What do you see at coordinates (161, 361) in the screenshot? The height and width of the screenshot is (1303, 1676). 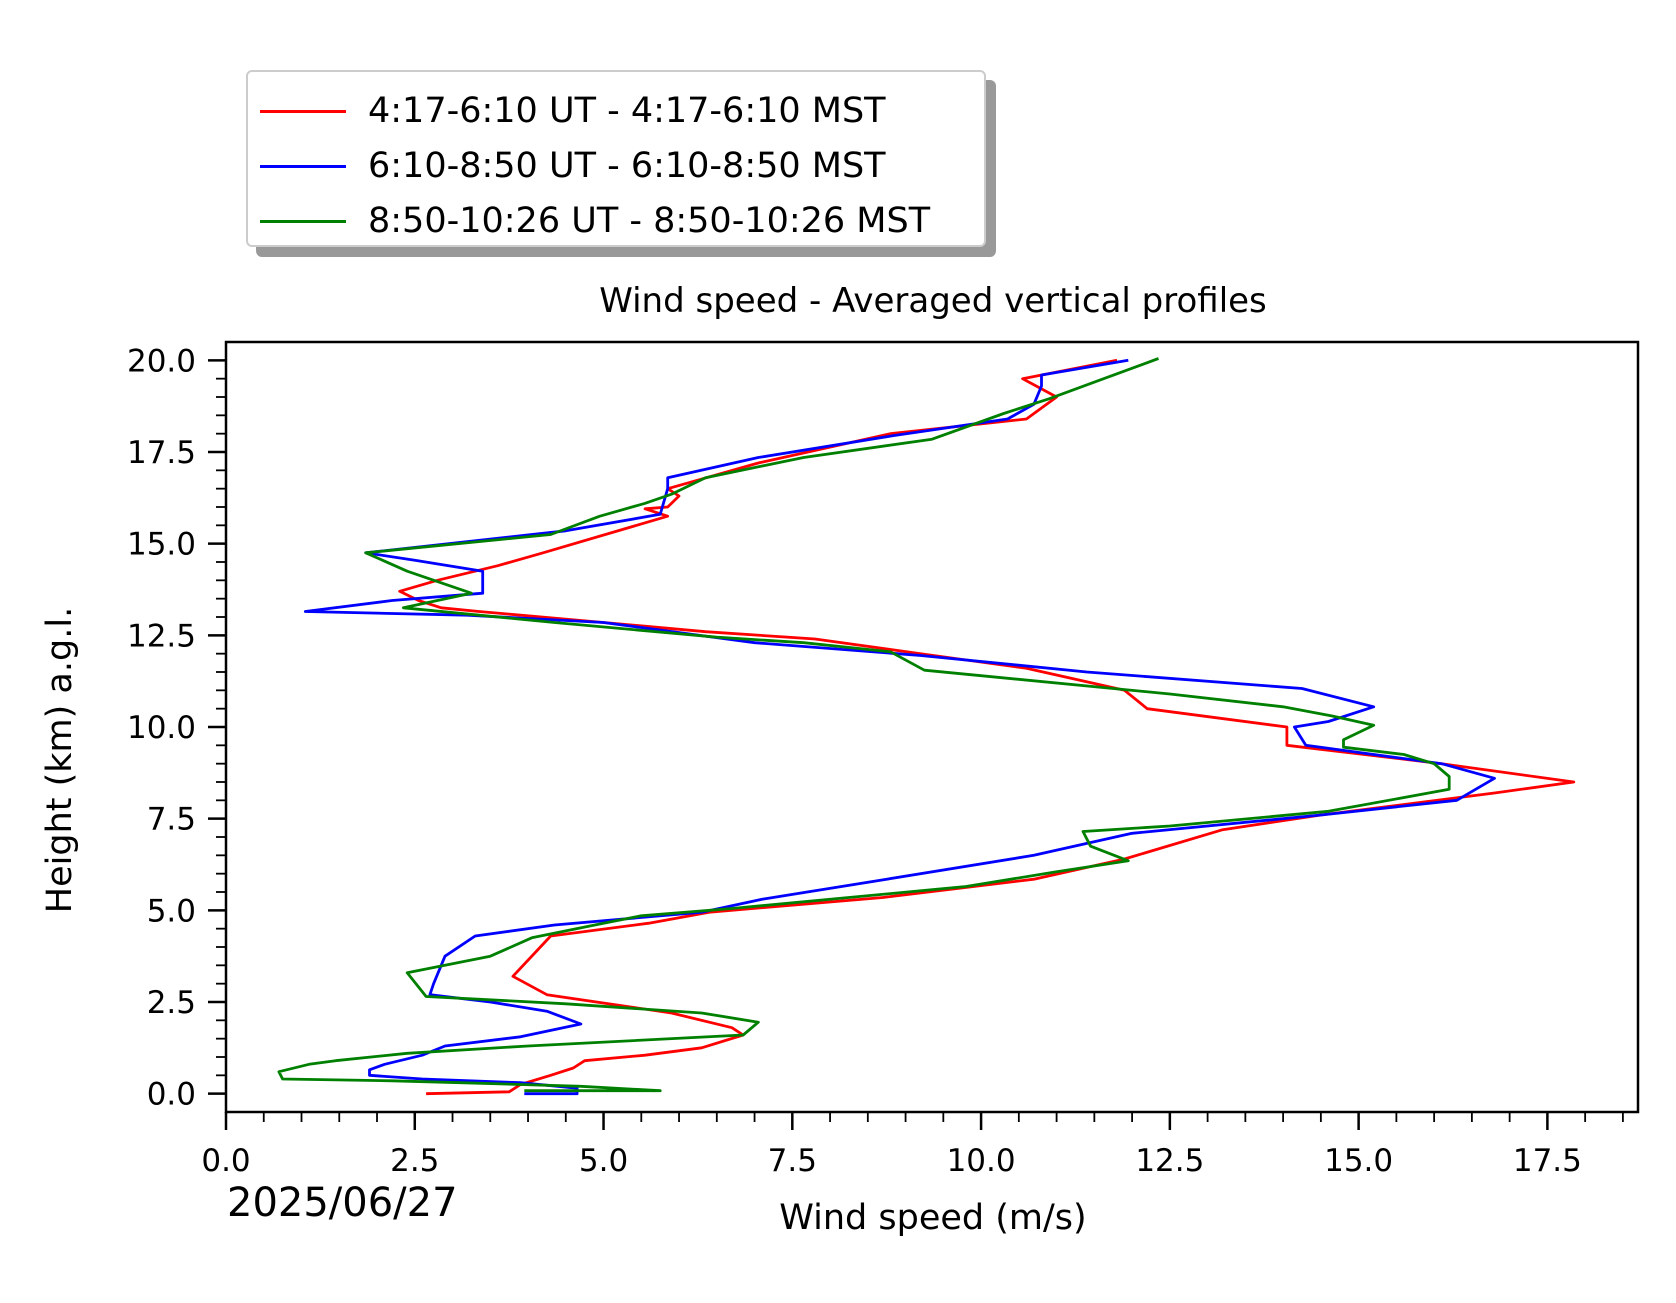 I see `y-tick-label: 20.0` at bounding box center [161, 361].